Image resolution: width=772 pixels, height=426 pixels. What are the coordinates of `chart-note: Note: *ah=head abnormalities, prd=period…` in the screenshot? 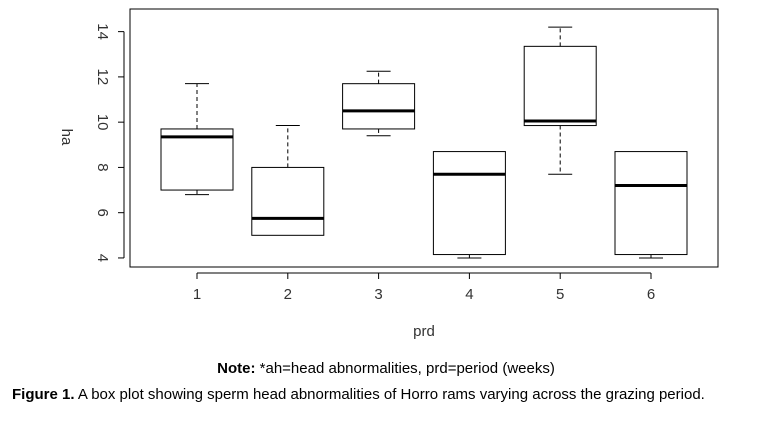 It's located at (386, 368).